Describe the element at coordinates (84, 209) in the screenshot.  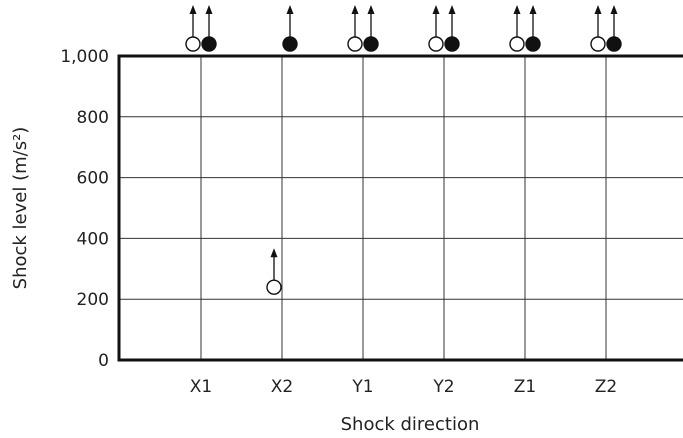
I see `y-tick-labels: 0 200 400 600 800 1,000` at that location.